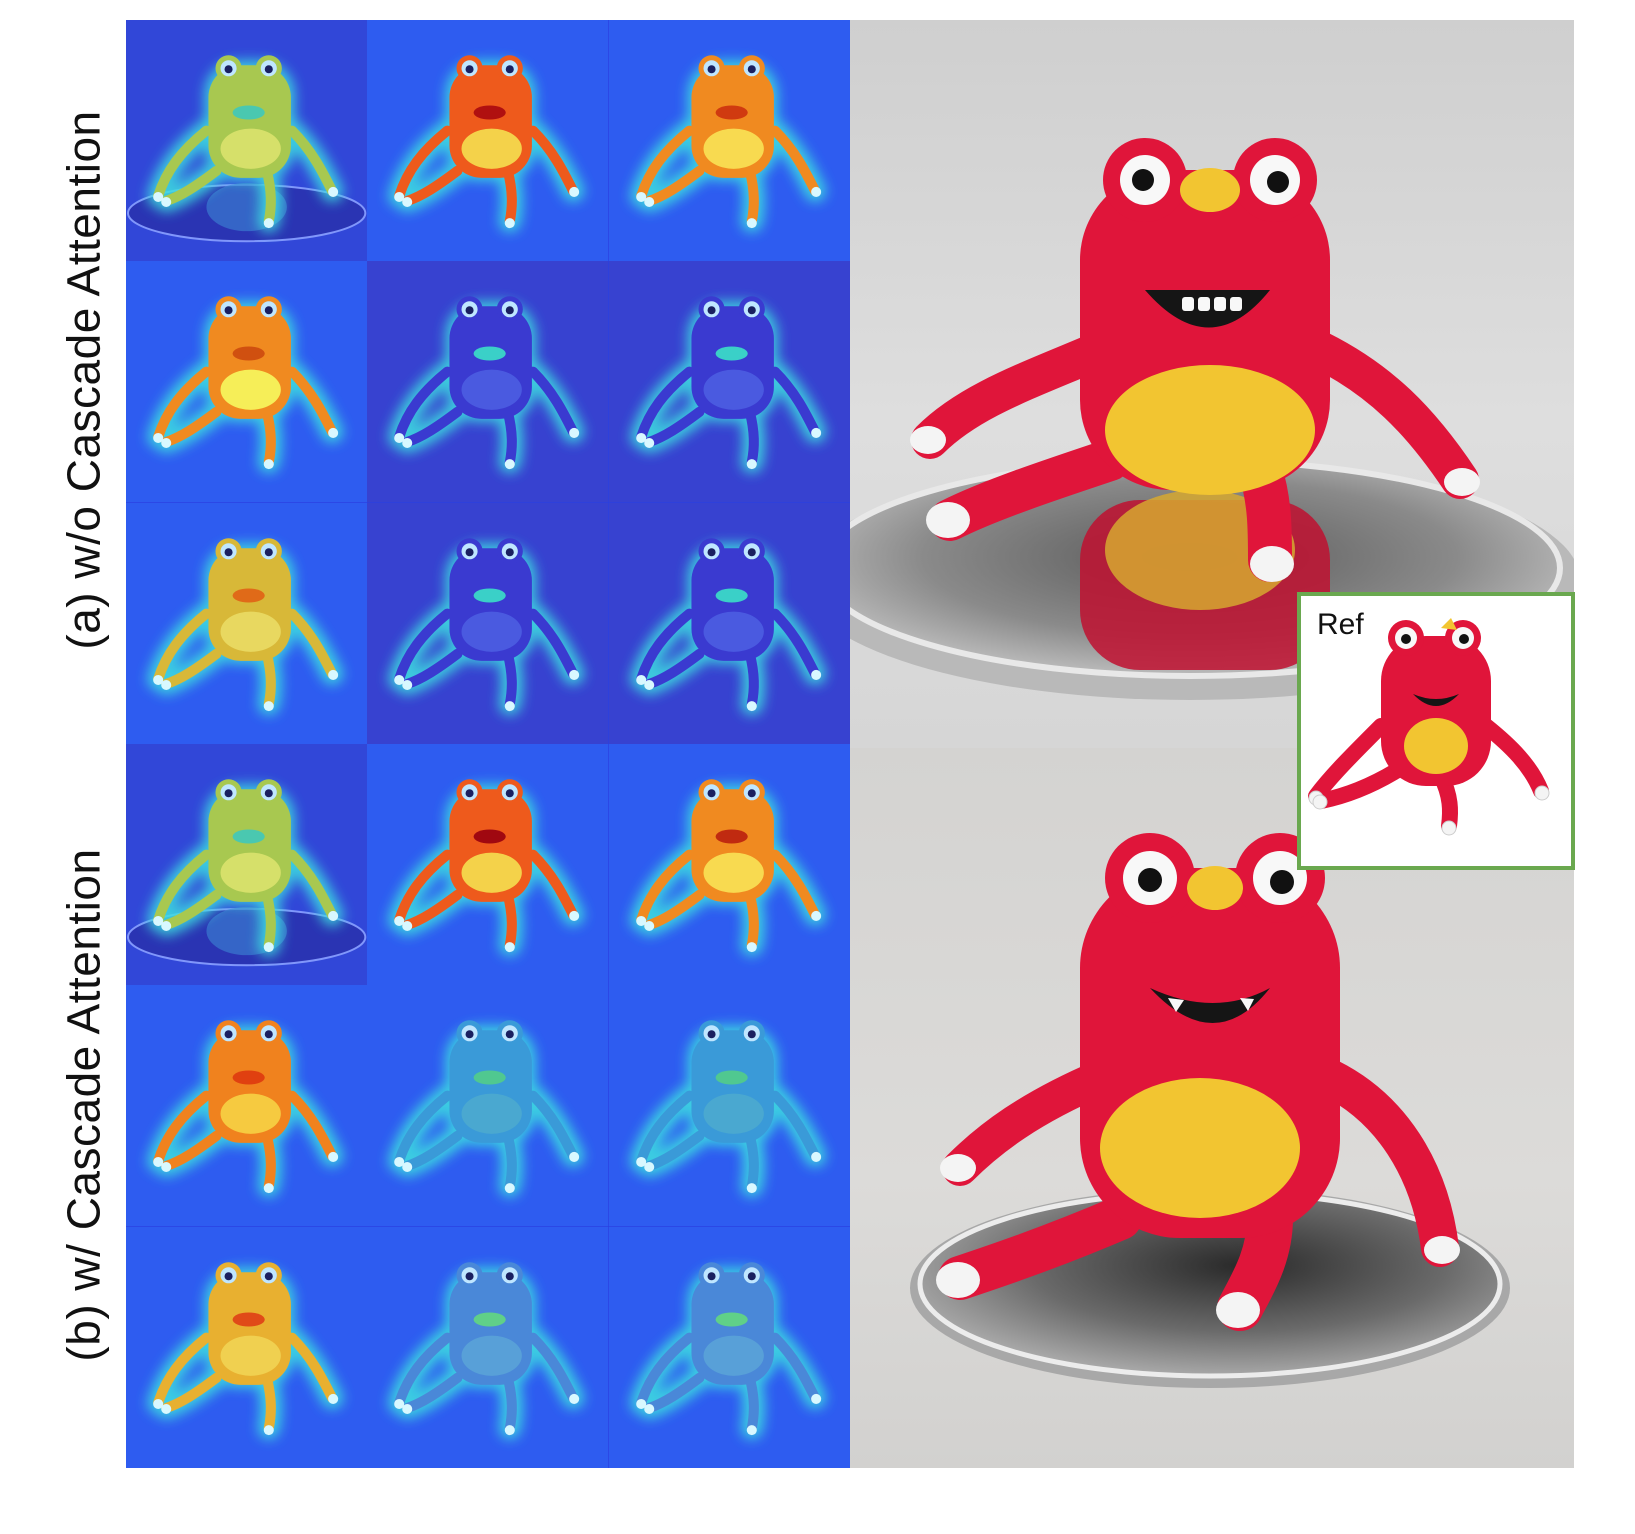  Describe the element at coordinates (1340, 624) in the screenshot. I see `ref-label: Ref` at that location.